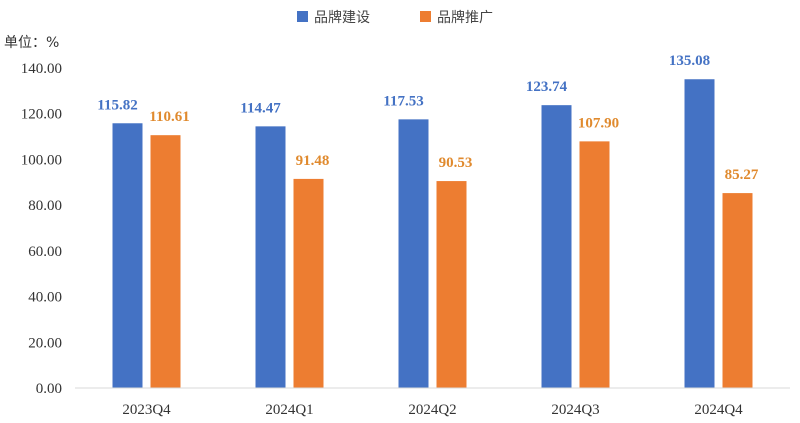 The image size is (800, 423). Describe the element at coordinates (556, 246) in the screenshot. I see `bar-brand-building-2024Q3` at that location.